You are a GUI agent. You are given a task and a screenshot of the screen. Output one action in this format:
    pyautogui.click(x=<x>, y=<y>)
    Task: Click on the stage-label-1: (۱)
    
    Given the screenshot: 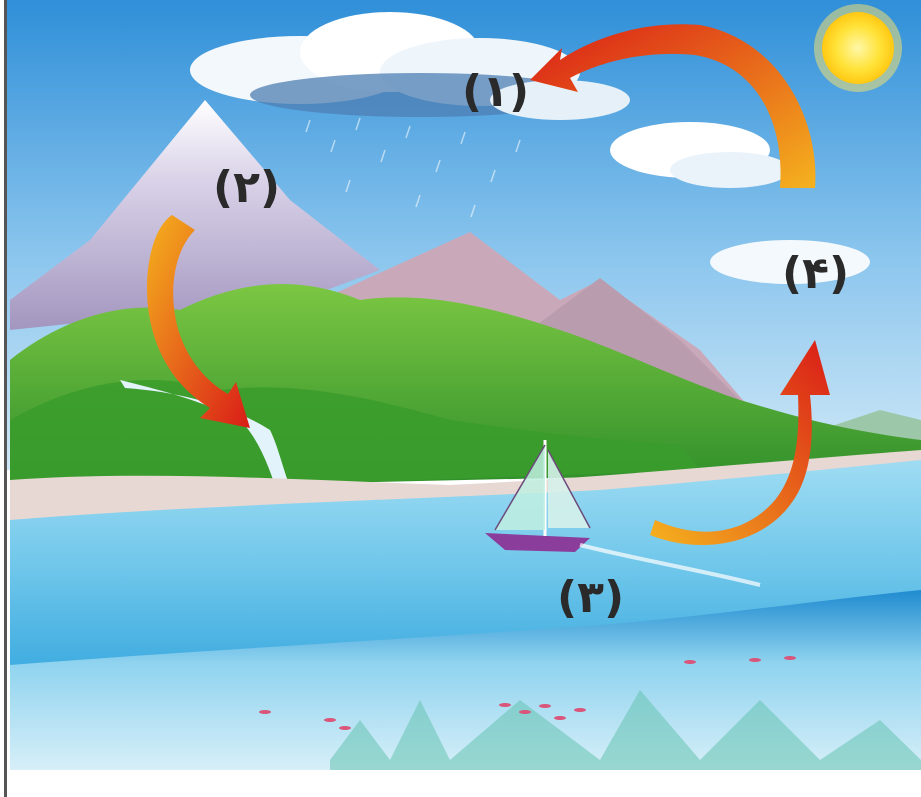 What is the action you would take?
    pyautogui.click(x=496, y=91)
    